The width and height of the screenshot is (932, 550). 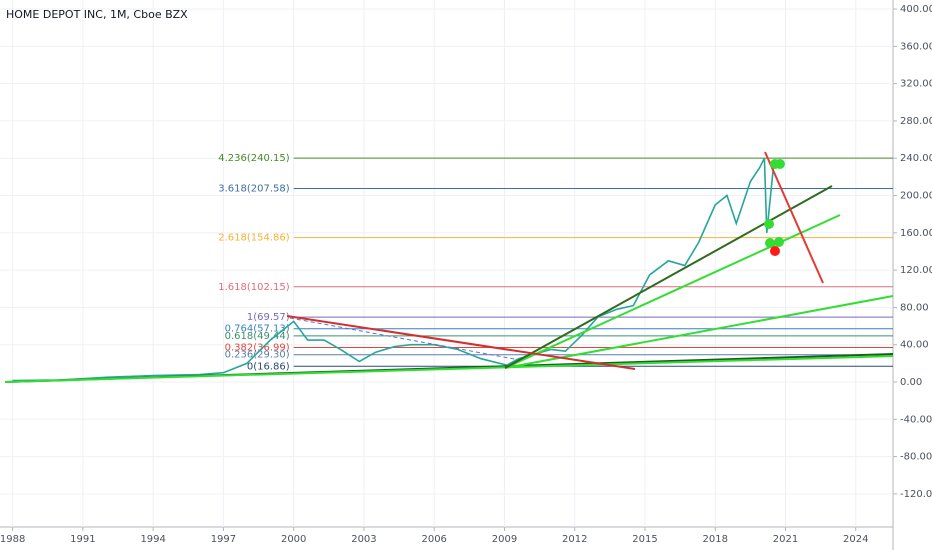 What do you see at coordinates (916, 158) in the screenshot?
I see `y-tick-label: 240.00` at bounding box center [916, 158].